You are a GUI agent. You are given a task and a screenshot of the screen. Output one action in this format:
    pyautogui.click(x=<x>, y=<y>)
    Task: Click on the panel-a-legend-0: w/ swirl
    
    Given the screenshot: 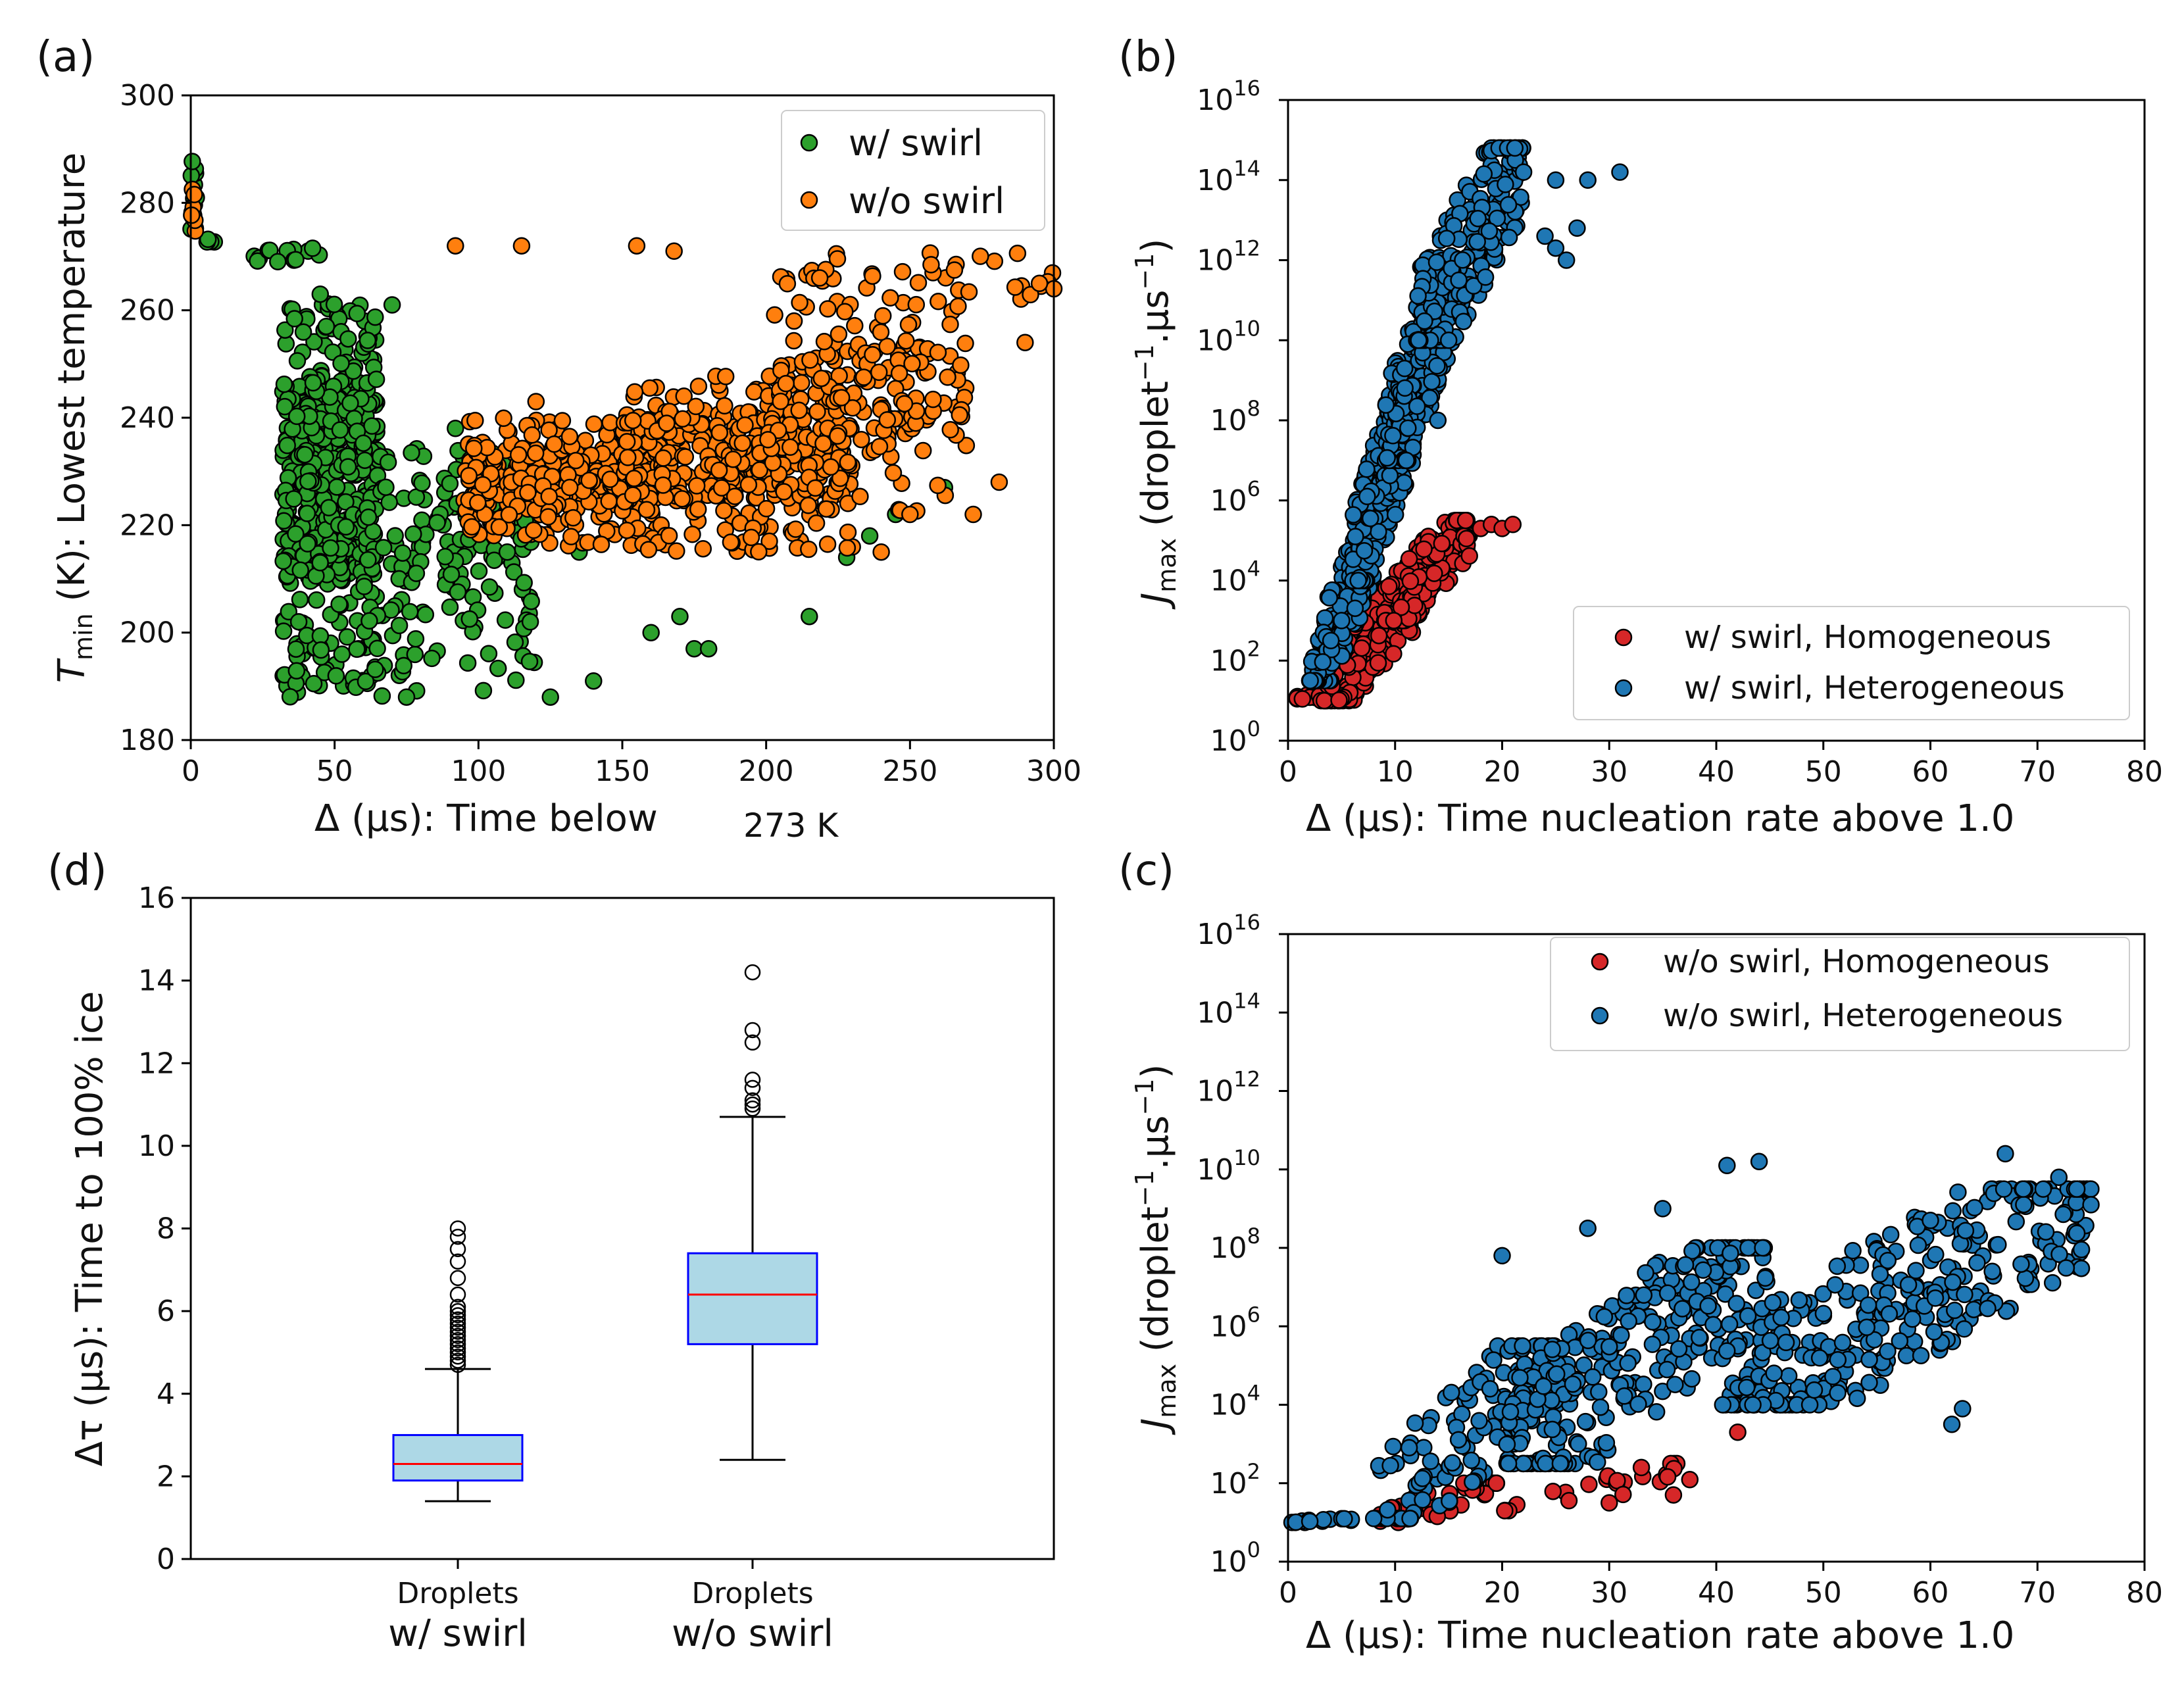 What is the action you would take?
    pyautogui.click(x=916, y=143)
    